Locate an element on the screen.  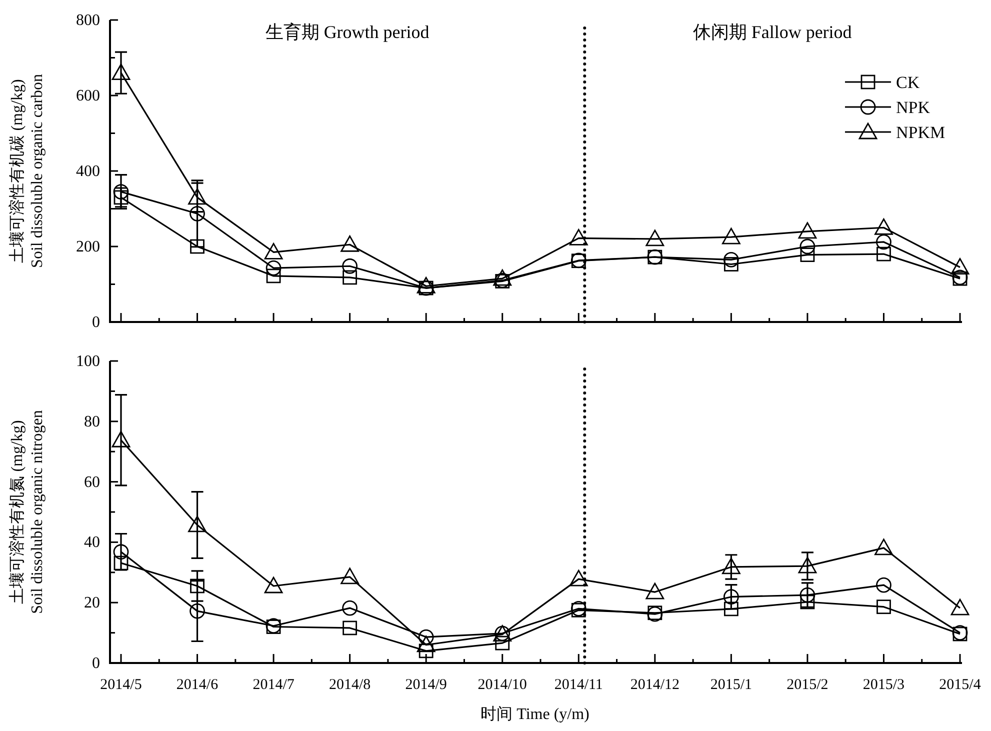
x-tick-label: 2014/11 is located at coordinates (578, 685).